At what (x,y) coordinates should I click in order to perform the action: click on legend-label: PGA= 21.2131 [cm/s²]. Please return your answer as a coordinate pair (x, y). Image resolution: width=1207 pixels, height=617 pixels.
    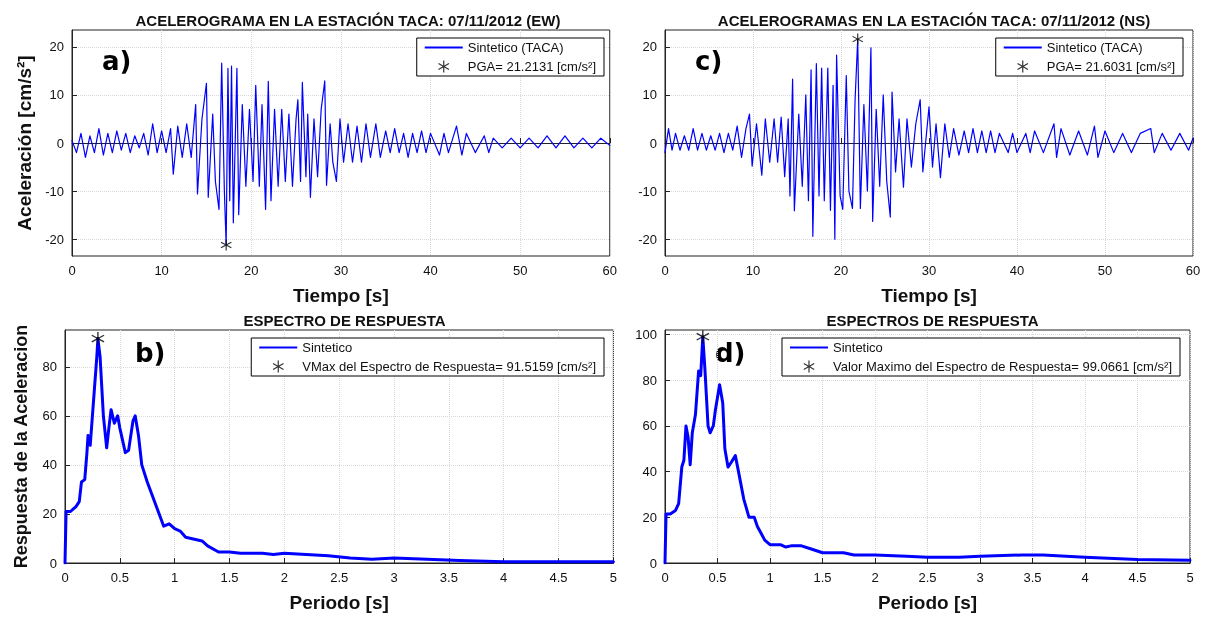
    Looking at the image, I should click on (532, 66).